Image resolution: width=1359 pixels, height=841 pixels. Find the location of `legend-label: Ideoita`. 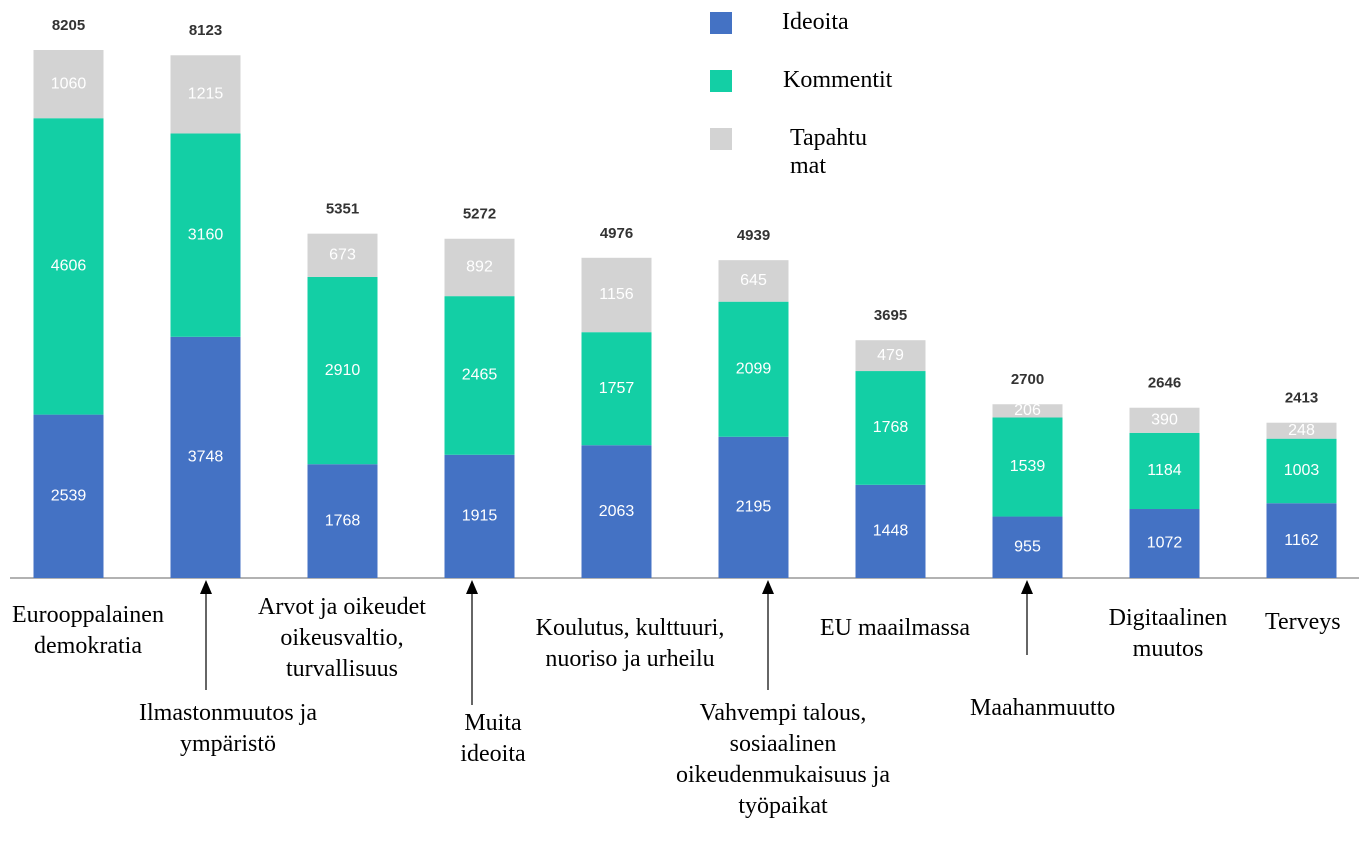

legend-label: Ideoita is located at coordinates (815, 22).